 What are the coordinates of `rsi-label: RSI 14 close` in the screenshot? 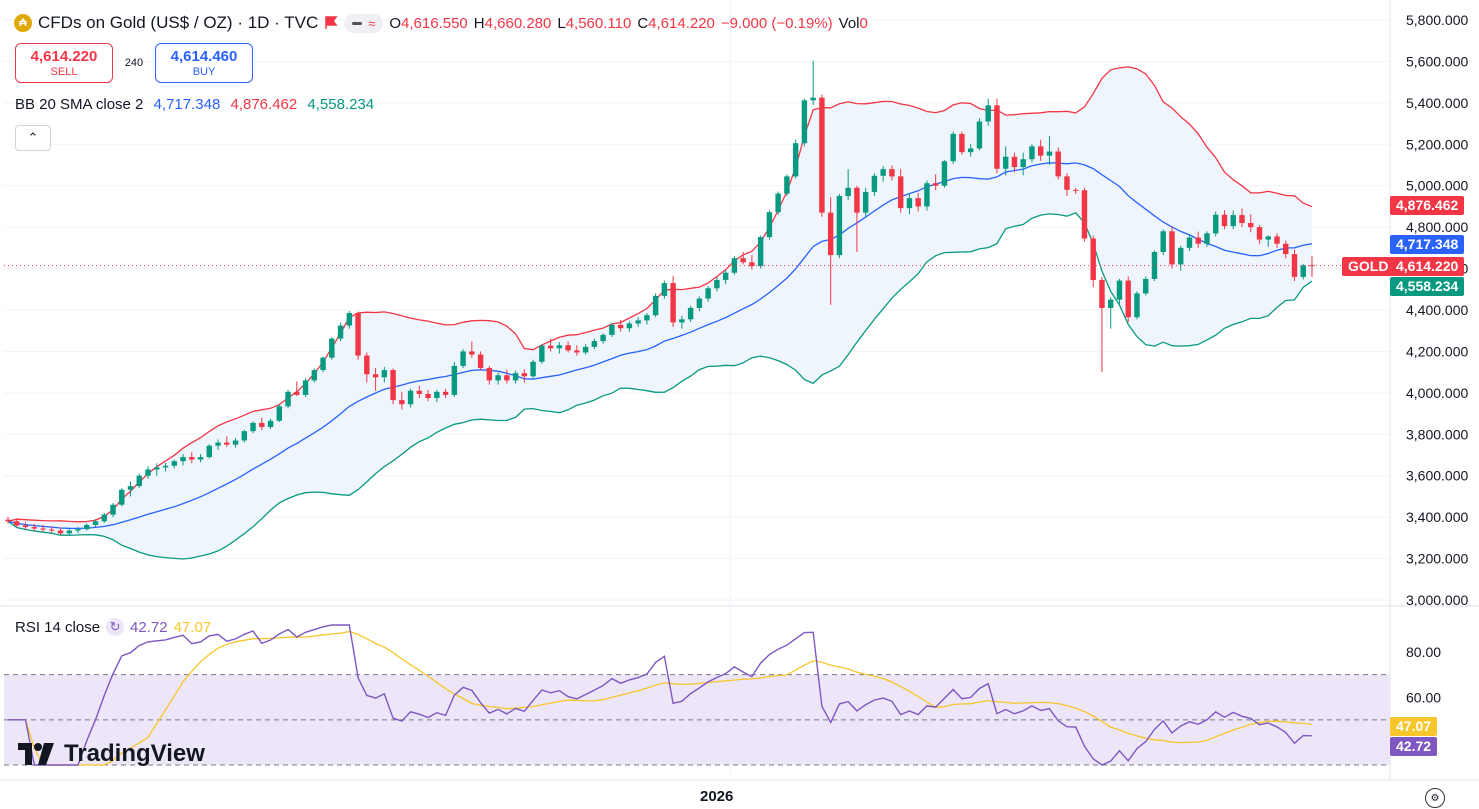 It's located at (58, 627).